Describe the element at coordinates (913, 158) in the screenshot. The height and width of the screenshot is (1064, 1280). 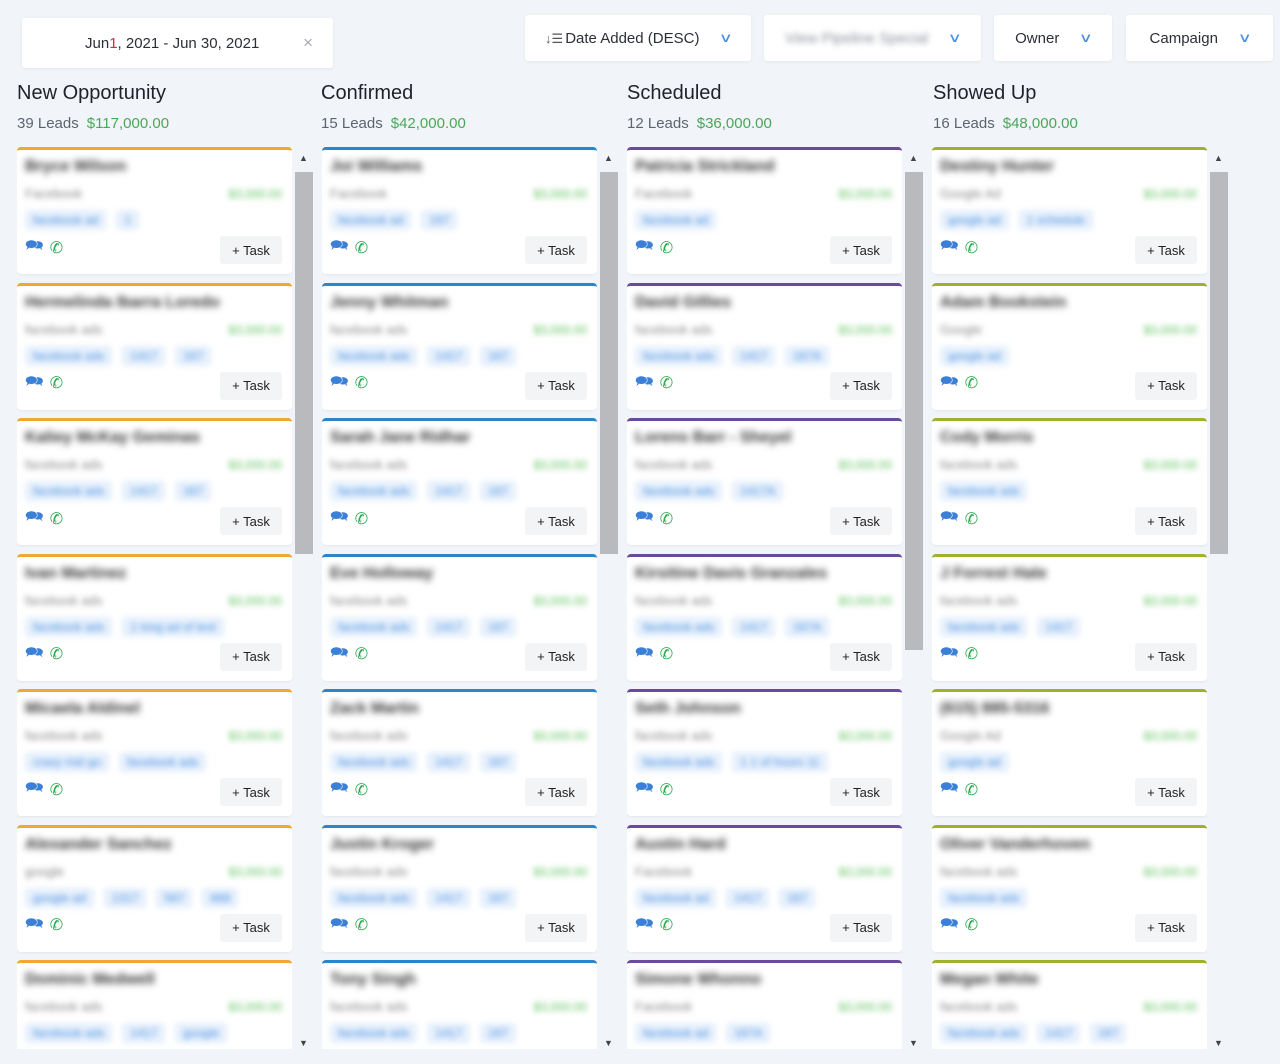
I see `scroll-up-icon: ▲` at that location.